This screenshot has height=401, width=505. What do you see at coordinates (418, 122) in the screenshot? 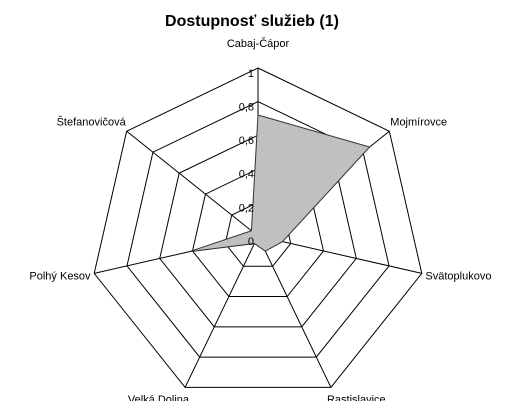
I see `category-label: Mojmírovce` at bounding box center [418, 122].